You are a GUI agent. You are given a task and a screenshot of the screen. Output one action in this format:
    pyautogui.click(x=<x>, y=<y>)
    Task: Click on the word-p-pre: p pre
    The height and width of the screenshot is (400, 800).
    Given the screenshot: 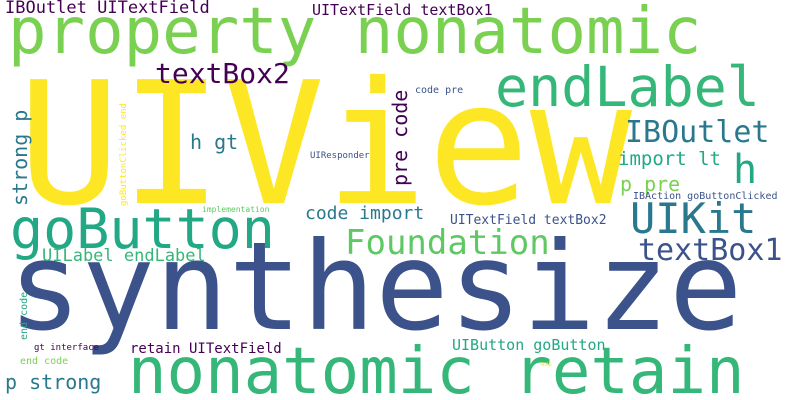 What is the action you would take?
    pyautogui.click(x=650, y=184)
    